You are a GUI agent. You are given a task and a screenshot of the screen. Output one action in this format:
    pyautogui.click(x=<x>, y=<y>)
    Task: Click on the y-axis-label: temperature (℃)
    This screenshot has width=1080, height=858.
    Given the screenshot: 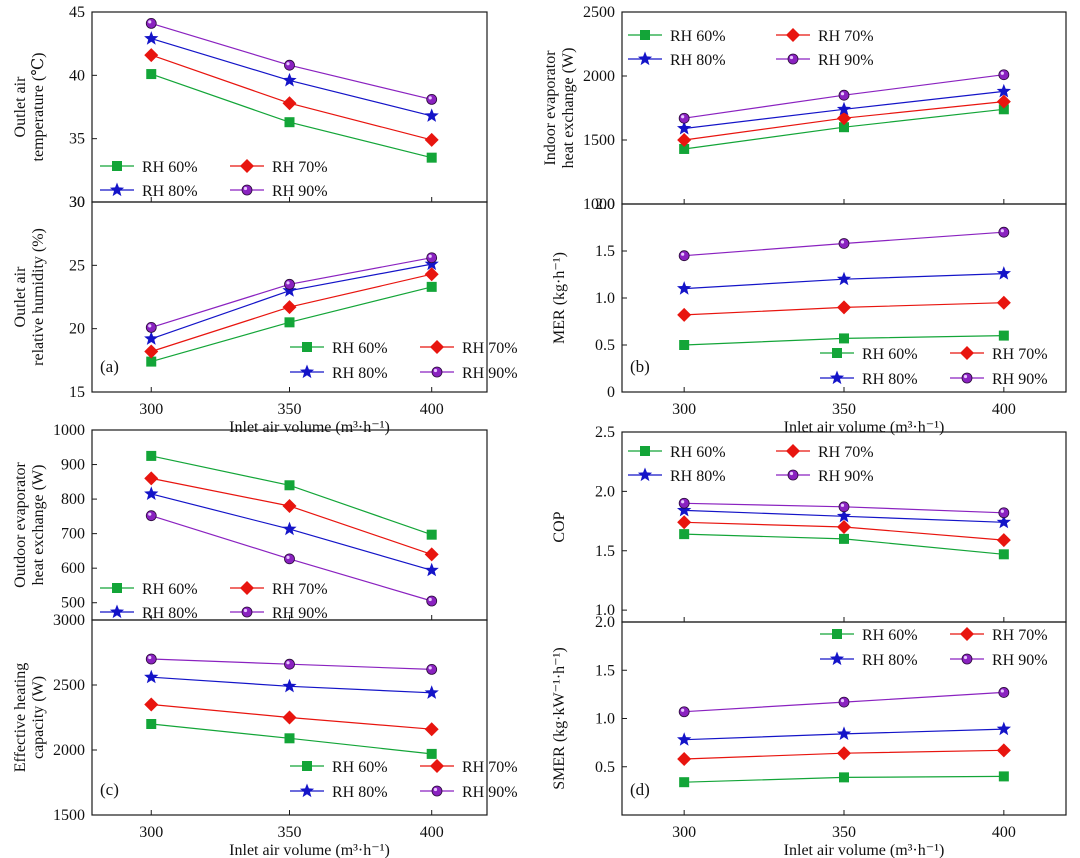 What is the action you would take?
    pyautogui.click(x=38, y=107)
    